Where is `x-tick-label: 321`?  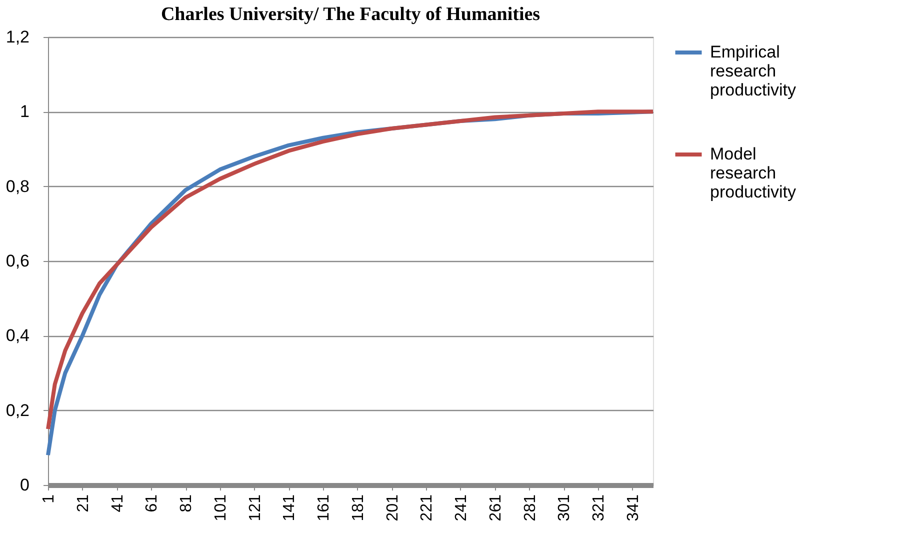 x-tick-label: 321 is located at coordinates (599, 508).